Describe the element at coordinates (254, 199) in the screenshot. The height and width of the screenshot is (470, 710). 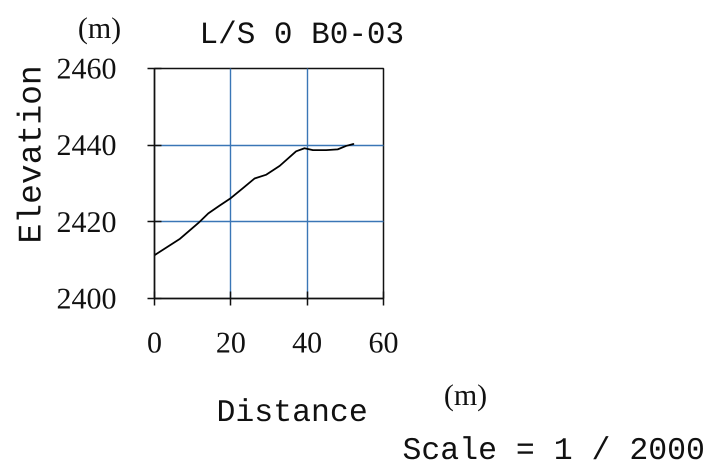
I see `line-series` at that location.